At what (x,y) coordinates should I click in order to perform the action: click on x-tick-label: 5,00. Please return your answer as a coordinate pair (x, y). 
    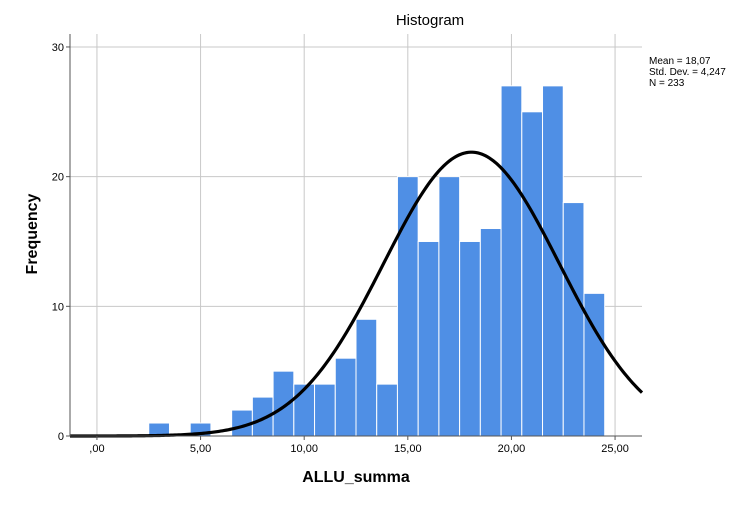
    Looking at the image, I should click on (200, 449).